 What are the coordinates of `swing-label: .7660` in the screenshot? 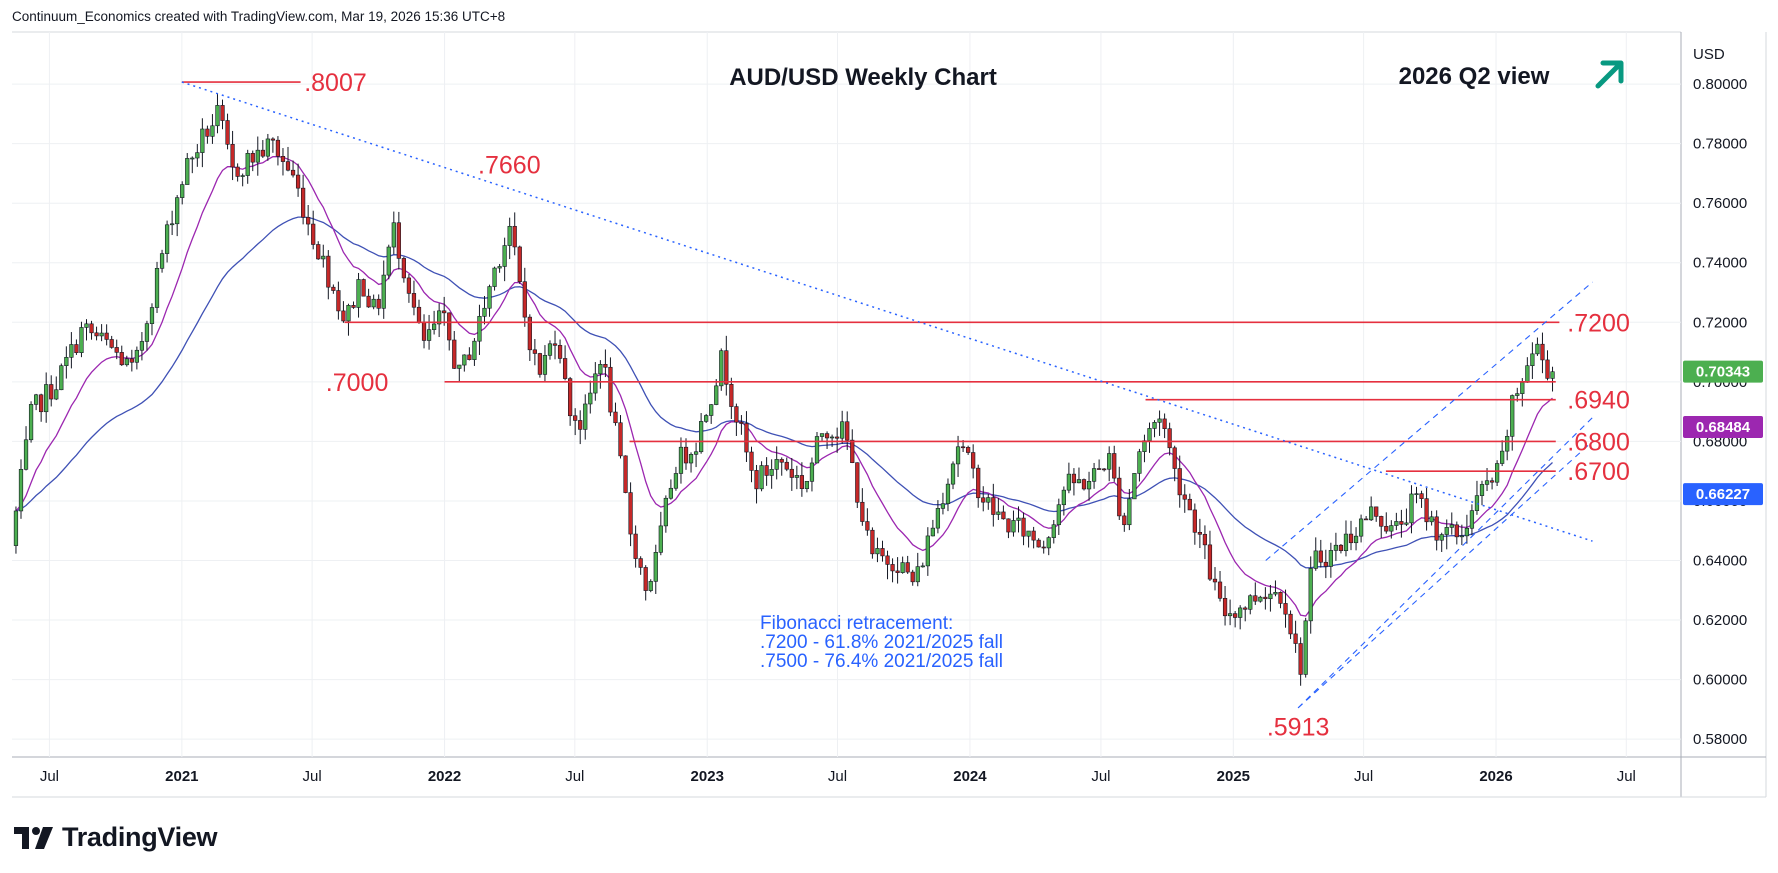 It's located at (509, 165).